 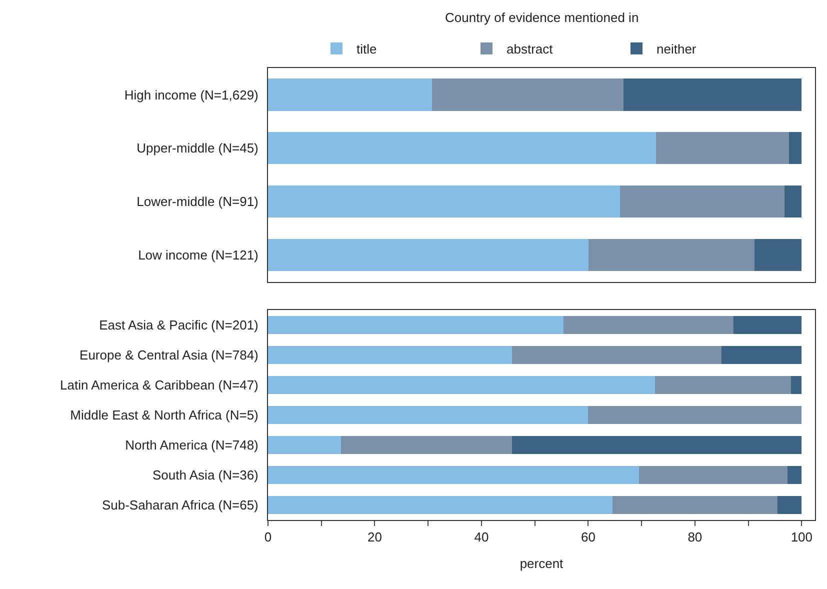 I want to click on x-tick-label: 60, so click(x=588, y=537).